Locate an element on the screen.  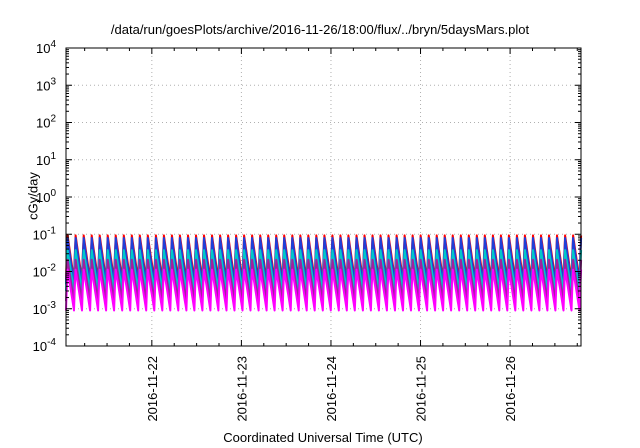
x-tick-label: 2016-11-26 is located at coordinates (510, 389).